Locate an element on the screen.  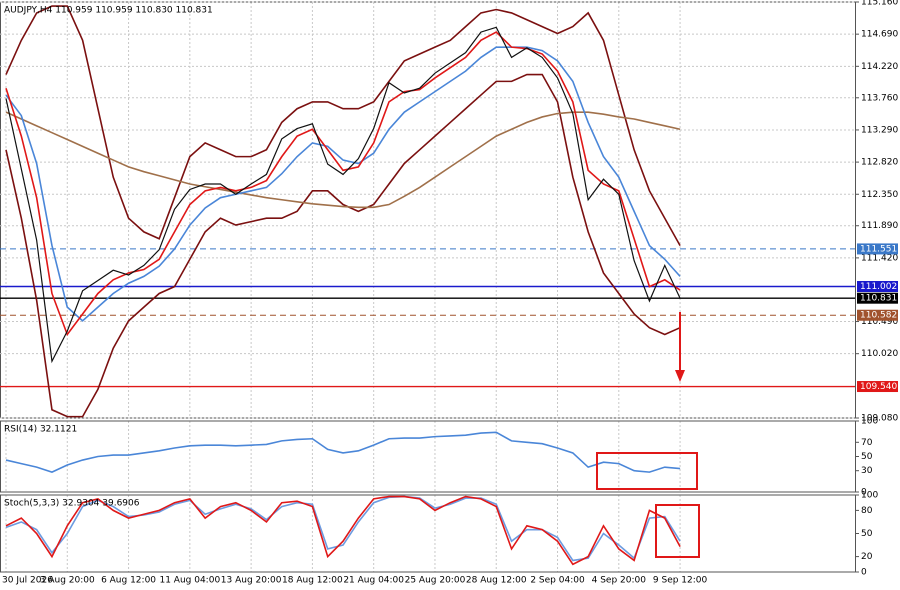
y-tick-label: 113.760 is located at coordinates (879, 98).